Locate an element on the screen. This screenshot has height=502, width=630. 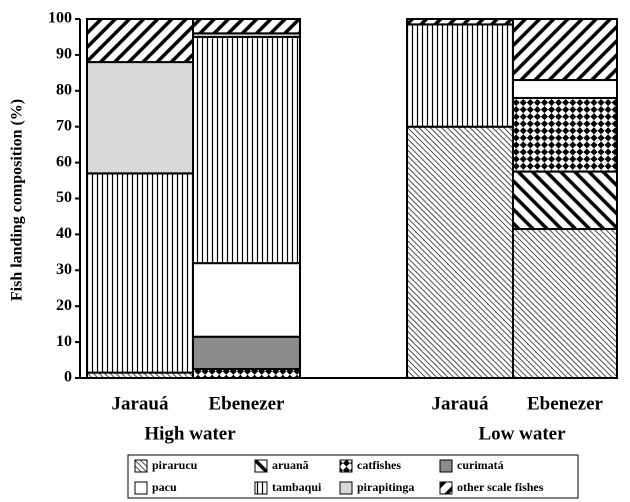
y-tick-label: 70 is located at coordinates (64, 125).